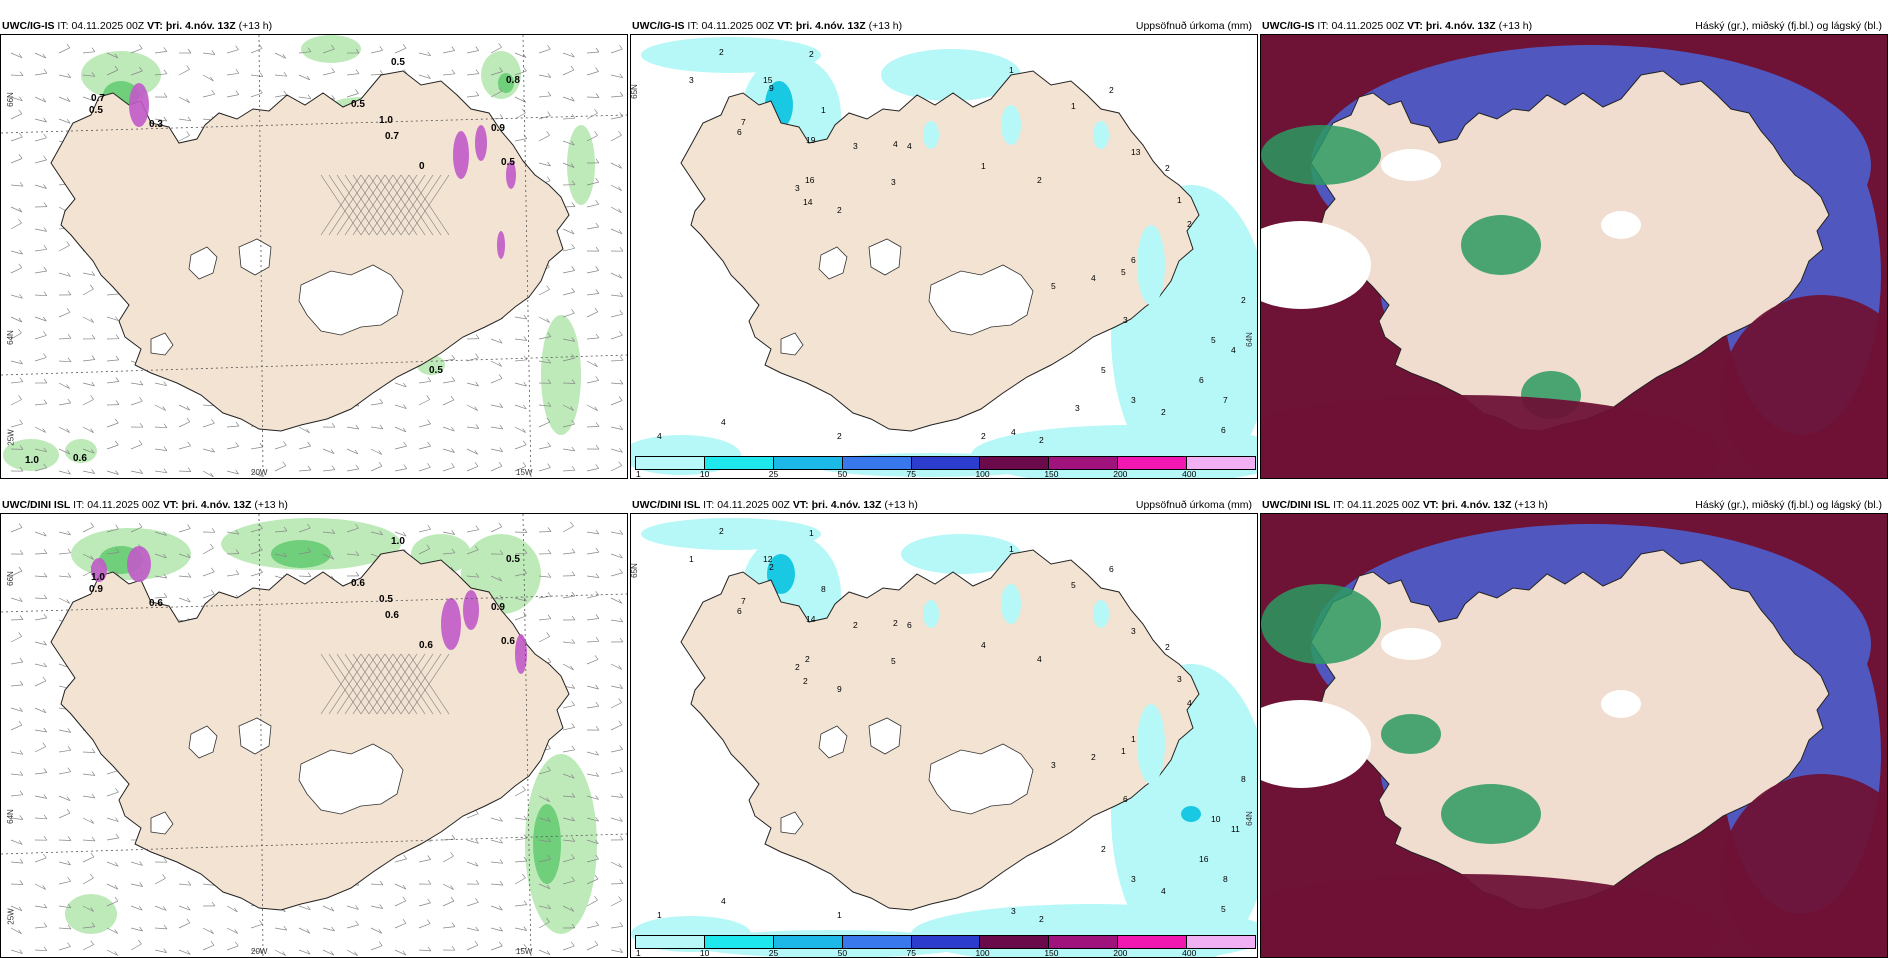  Describe the element at coordinates (1225, 879) in the screenshot. I see `value-label: 8` at that location.